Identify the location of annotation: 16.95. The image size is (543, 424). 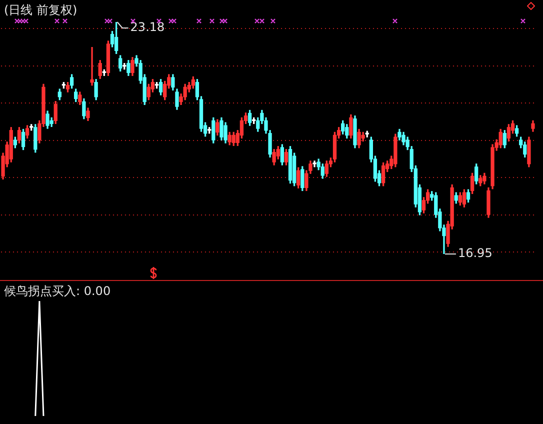
(475, 253).